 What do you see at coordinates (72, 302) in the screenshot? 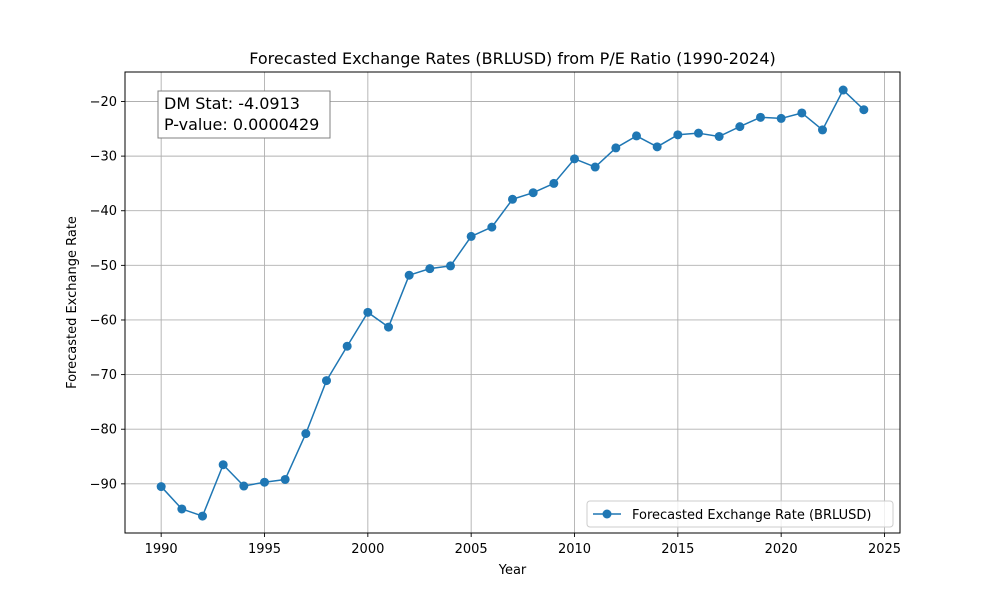
I see `y-axis-label: Forecasted Exchange Rate` at bounding box center [72, 302].